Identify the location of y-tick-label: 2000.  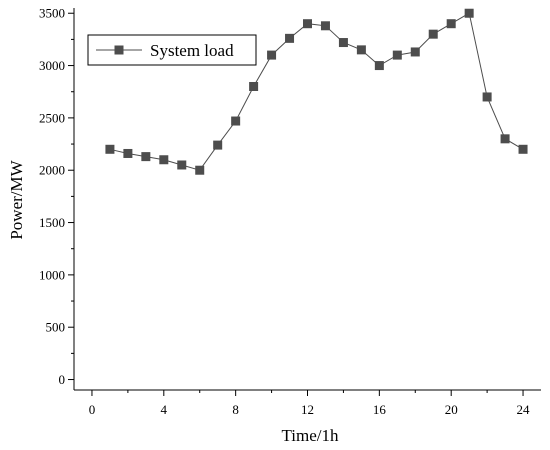
(52, 170).